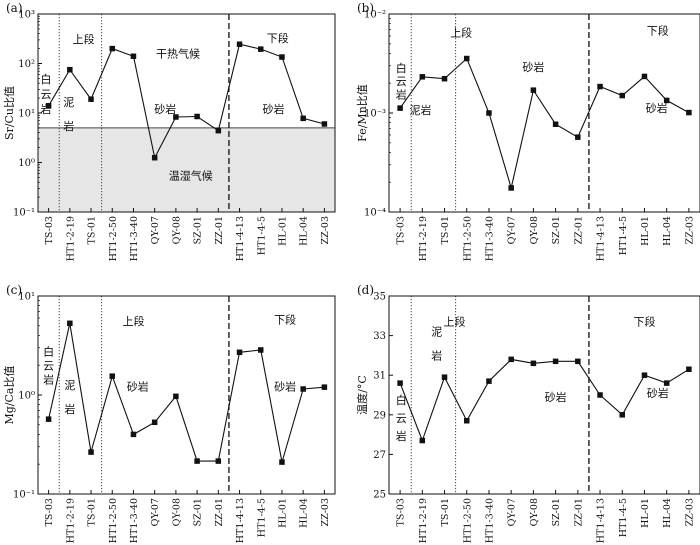 Image resolution: width=700 pixels, height=545 pixels. I want to click on vertical-annotation: 泥岩, so click(436, 344).